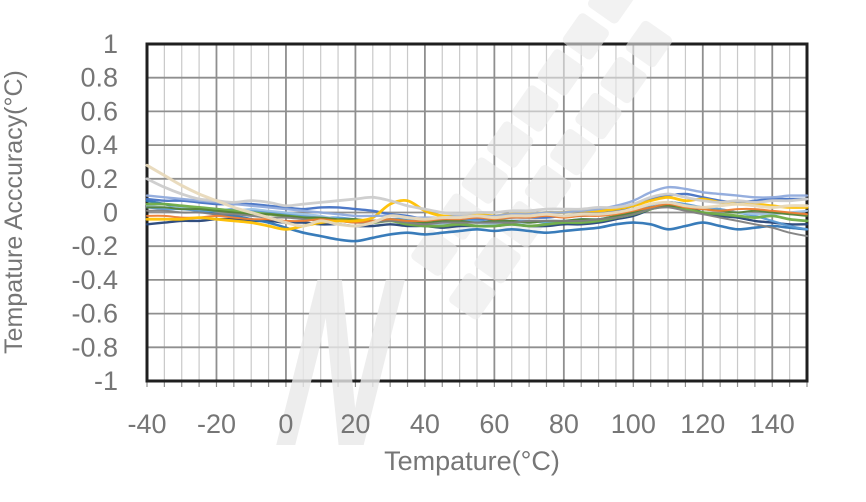 The image size is (866, 502). Describe the element at coordinates (94, 347) in the screenshot. I see `y-tick-label--0.8: -0.8` at that location.